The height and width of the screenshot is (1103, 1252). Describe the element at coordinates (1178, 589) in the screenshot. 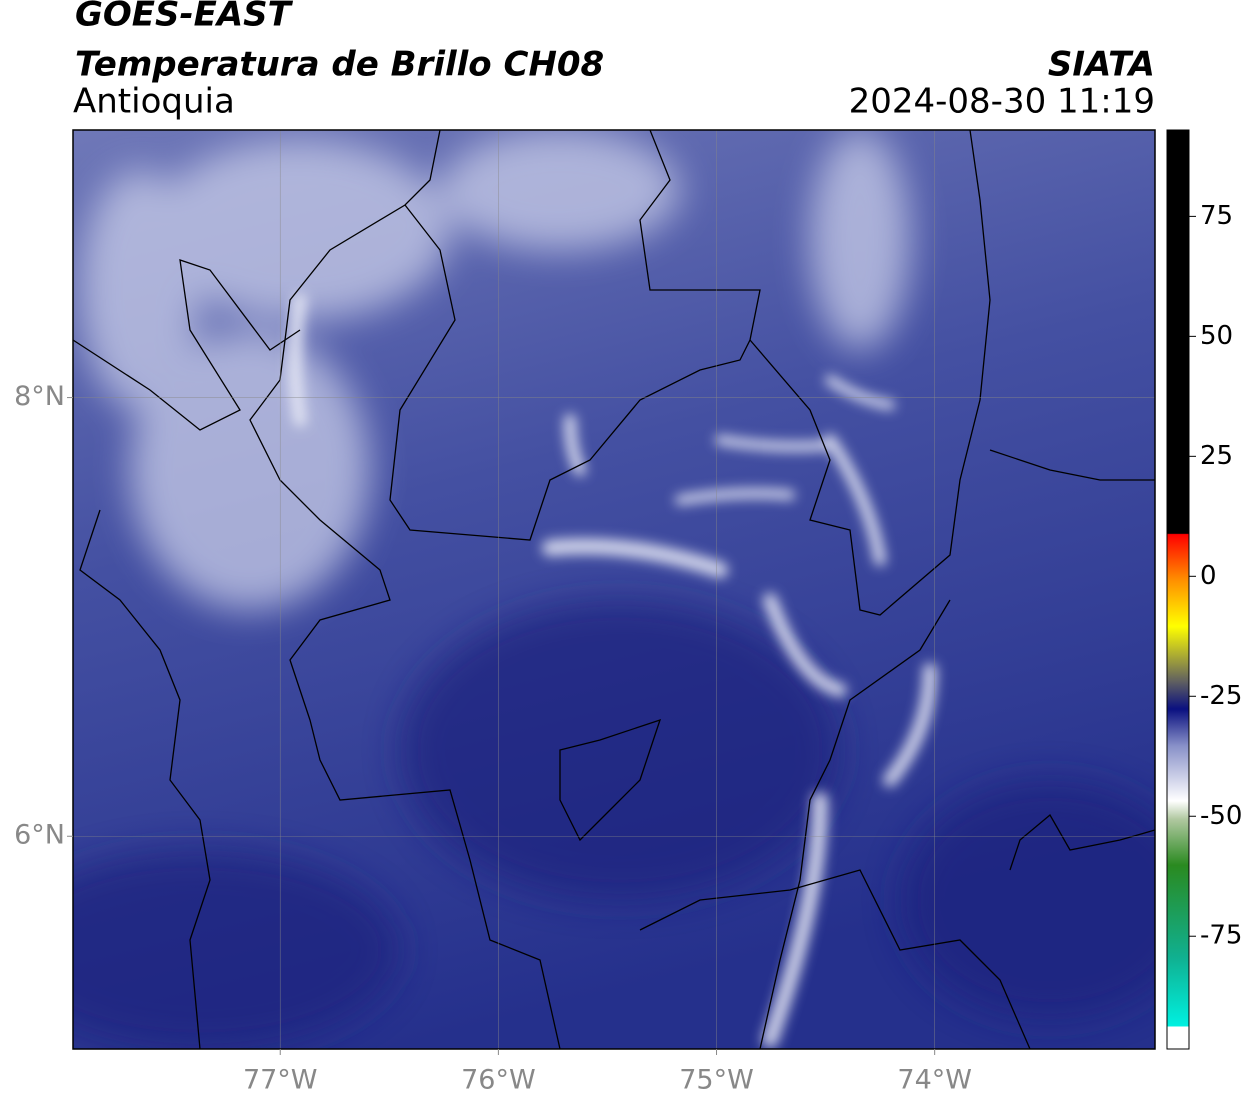

I see `colorbar` at that location.